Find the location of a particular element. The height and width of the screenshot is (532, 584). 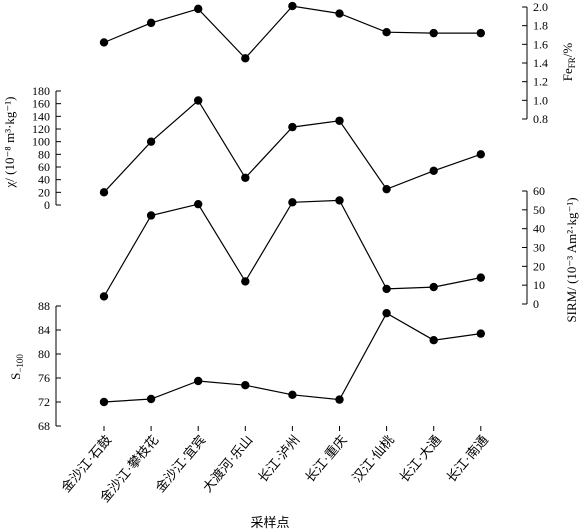

s100-axis-title-sub: −100 is located at coordinates (20, 363).